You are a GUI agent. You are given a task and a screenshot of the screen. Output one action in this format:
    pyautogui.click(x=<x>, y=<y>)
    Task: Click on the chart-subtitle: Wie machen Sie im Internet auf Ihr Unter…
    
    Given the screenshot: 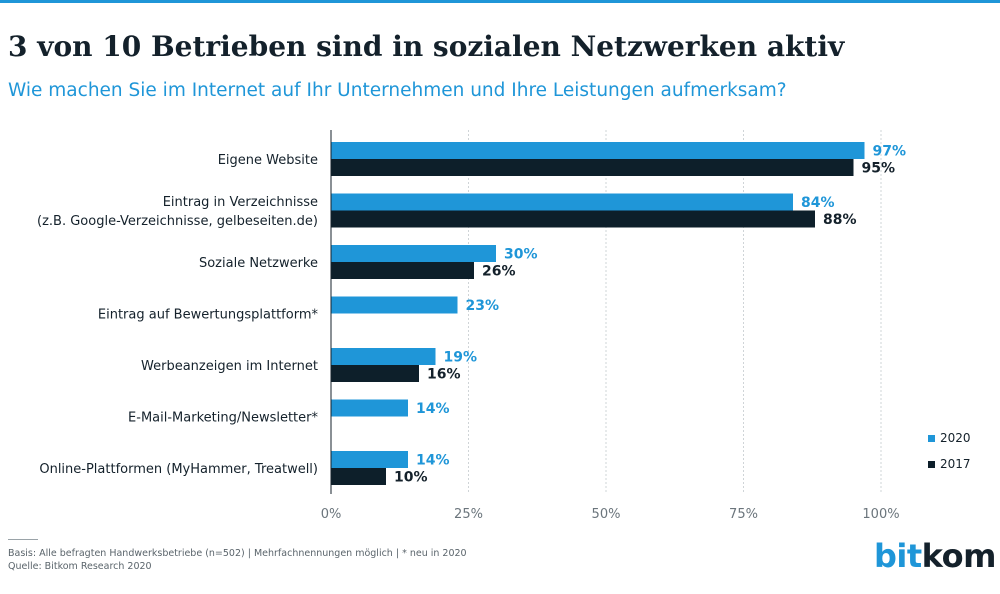 What is the action you would take?
    pyautogui.click(x=397, y=90)
    